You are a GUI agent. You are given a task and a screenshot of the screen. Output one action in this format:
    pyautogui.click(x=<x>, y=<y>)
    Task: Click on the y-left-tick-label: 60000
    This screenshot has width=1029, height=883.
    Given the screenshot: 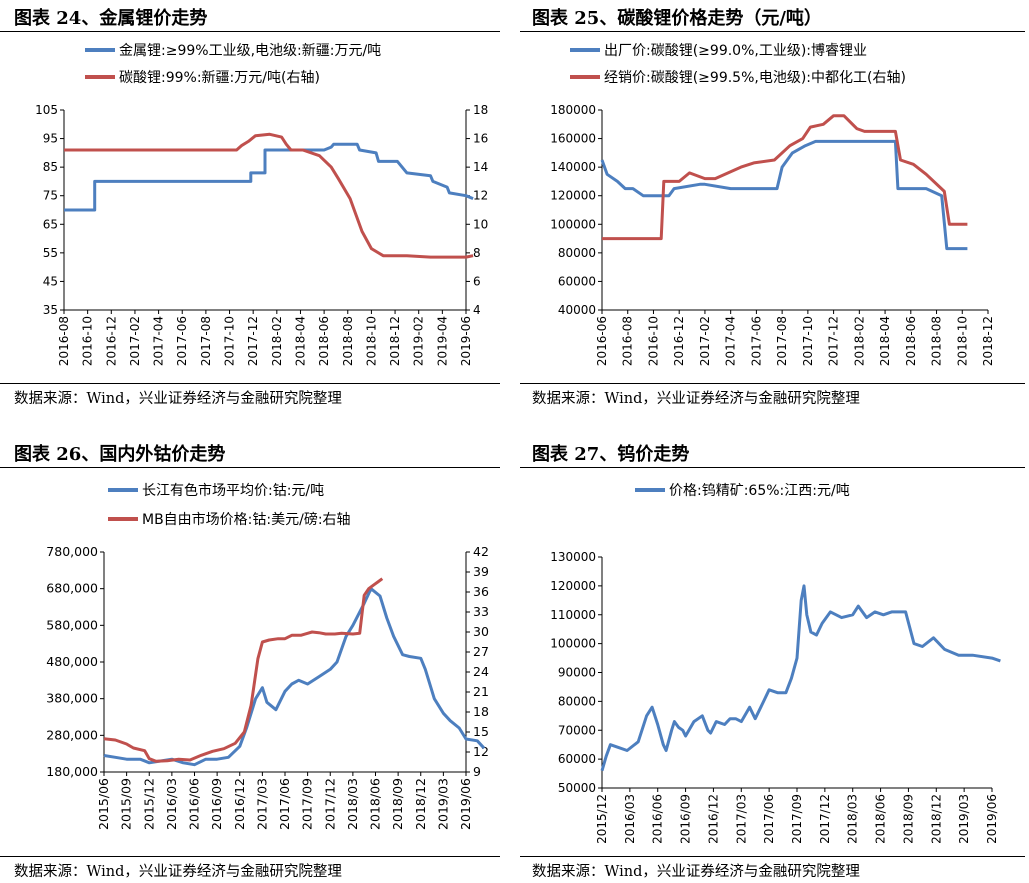 What is the action you would take?
    pyautogui.click(x=577, y=281)
    